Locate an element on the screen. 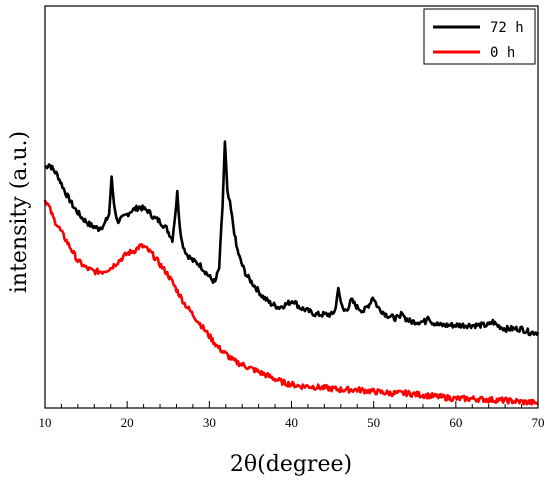 The height and width of the screenshot is (480, 550). legend: 72 h 0 h is located at coordinates (479, 36).